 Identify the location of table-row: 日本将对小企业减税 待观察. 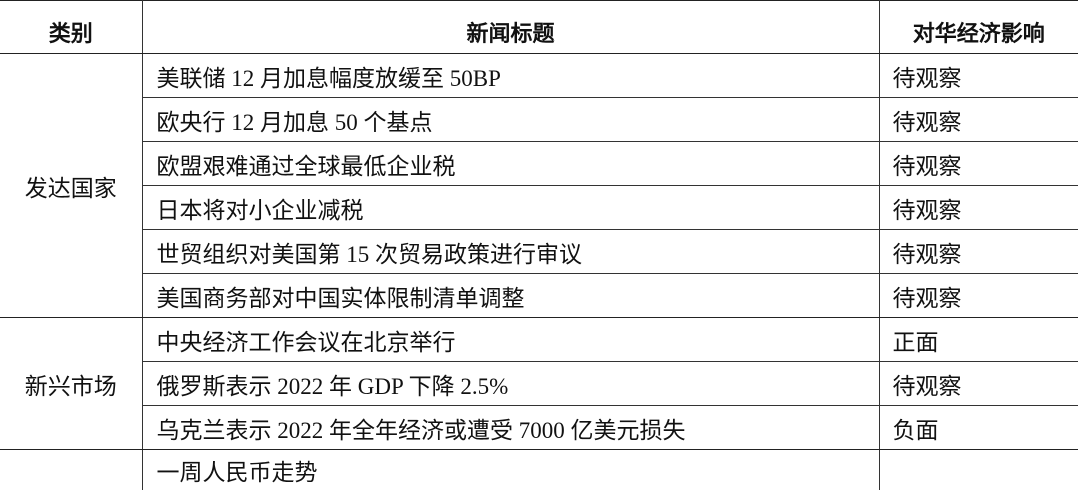
(539, 207).